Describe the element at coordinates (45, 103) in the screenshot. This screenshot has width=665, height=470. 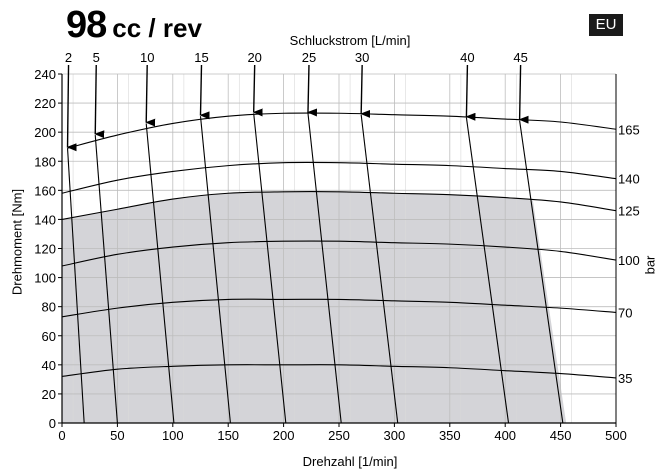
I see `y-tick-label: 220` at that location.